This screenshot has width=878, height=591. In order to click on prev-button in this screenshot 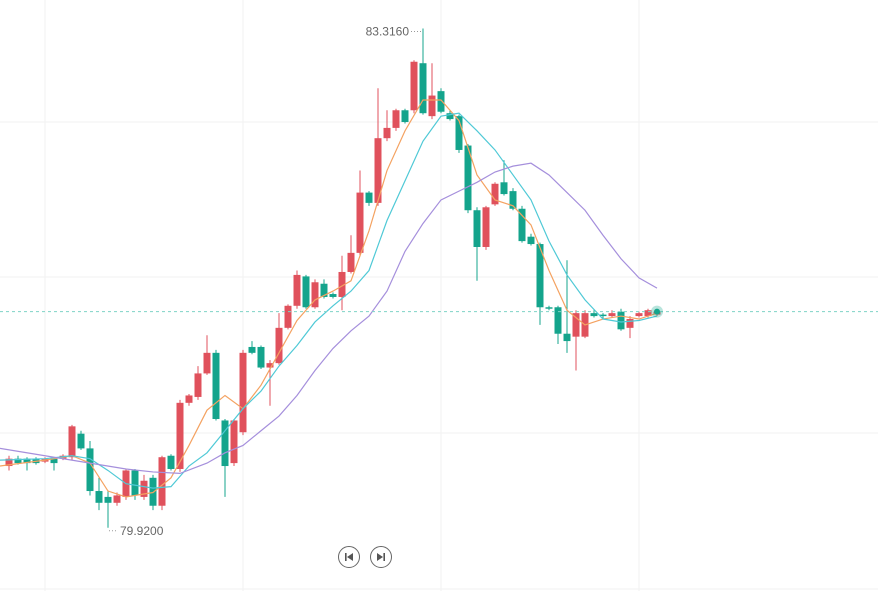, I will do `click(349, 557)`.